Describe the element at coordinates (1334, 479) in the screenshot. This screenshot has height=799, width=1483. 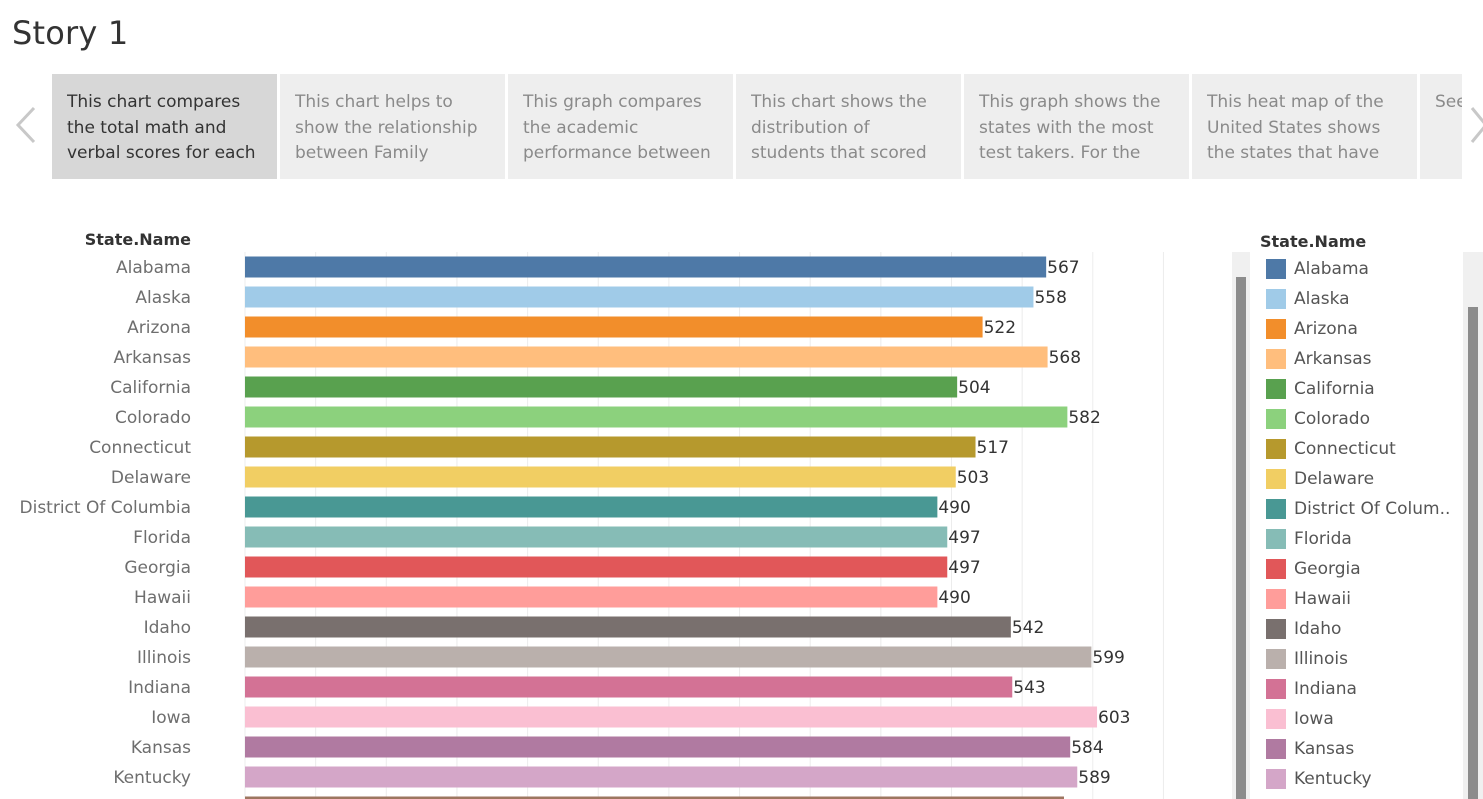
I see `legend-label: Delaware` at that location.